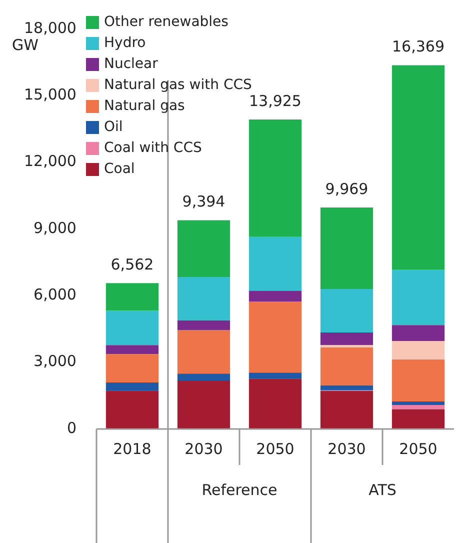 This screenshot has height=543, width=456. What do you see at coordinates (382, 489) in the screenshot?
I see `text: ATS` at bounding box center [382, 489].